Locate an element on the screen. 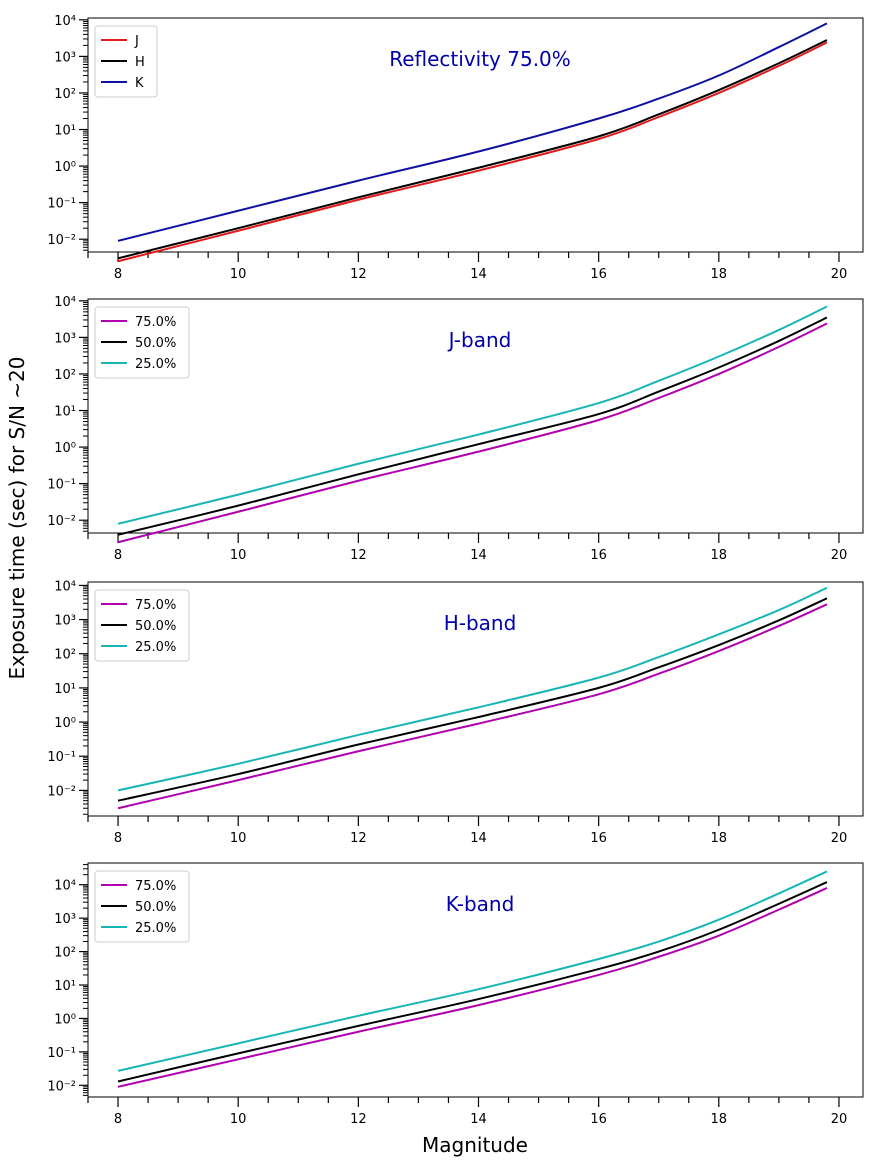  figure-ylabel: Exposure time (sec) for S/N ~20 is located at coordinates (17, 518).